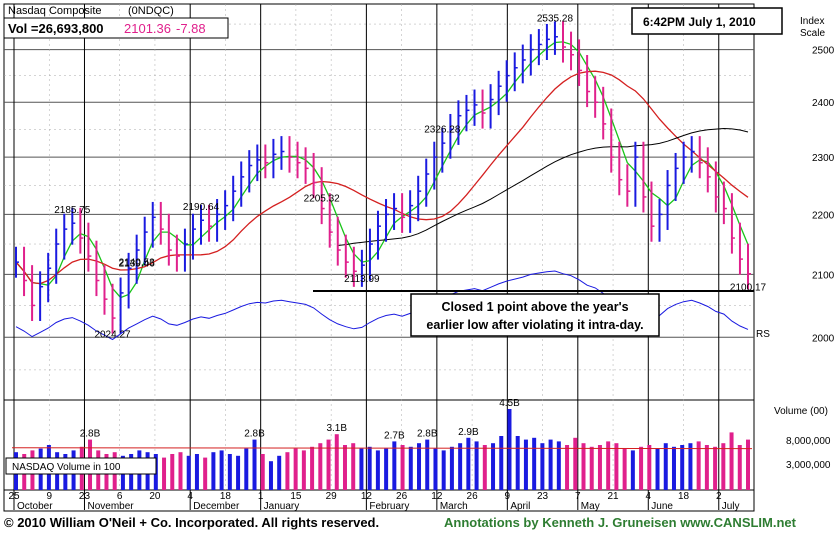 This screenshot has height=534, width=840. What do you see at coordinates (35, 506) in the screenshot?
I see `month-tick-label: October` at bounding box center [35, 506].